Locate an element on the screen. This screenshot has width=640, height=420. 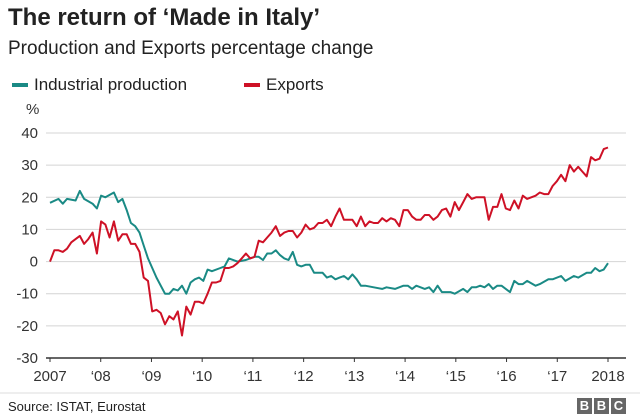
x-tick-label: ‘10 is located at coordinates (202, 376).